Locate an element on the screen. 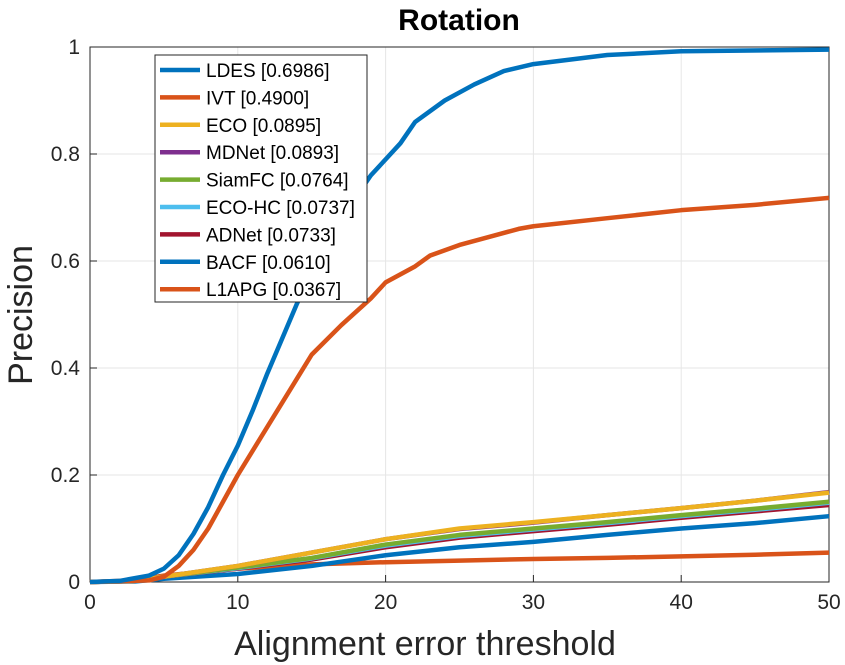 This screenshot has height=665, width=845. y-tick-label: 1 is located at coordinates (74, 47).